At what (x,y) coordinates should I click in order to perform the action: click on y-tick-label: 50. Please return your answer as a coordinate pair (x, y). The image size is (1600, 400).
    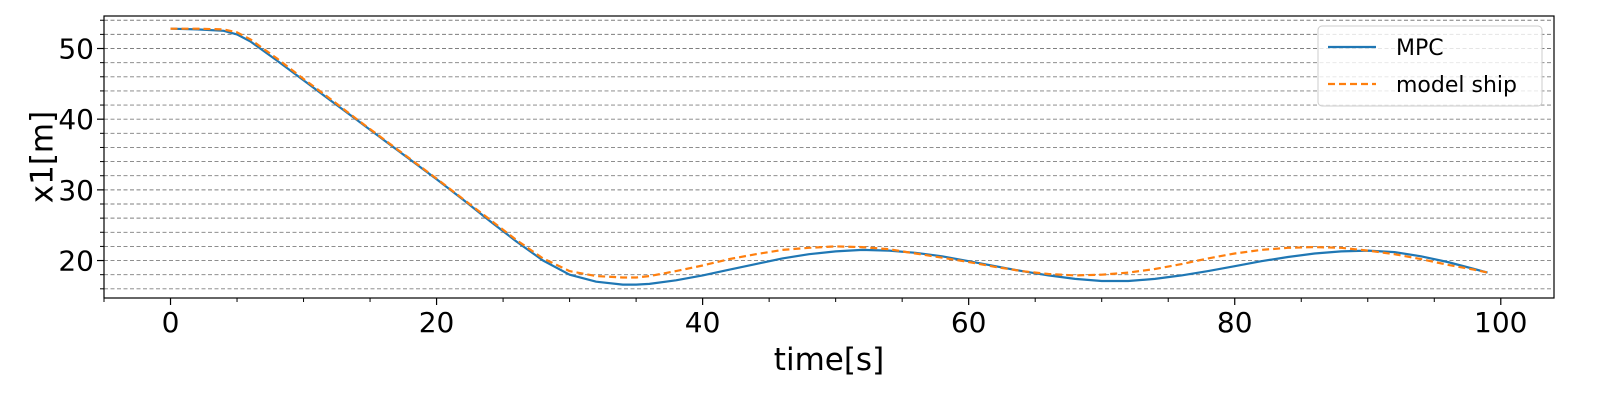
    Looking at the image, I should click on (76, 49).